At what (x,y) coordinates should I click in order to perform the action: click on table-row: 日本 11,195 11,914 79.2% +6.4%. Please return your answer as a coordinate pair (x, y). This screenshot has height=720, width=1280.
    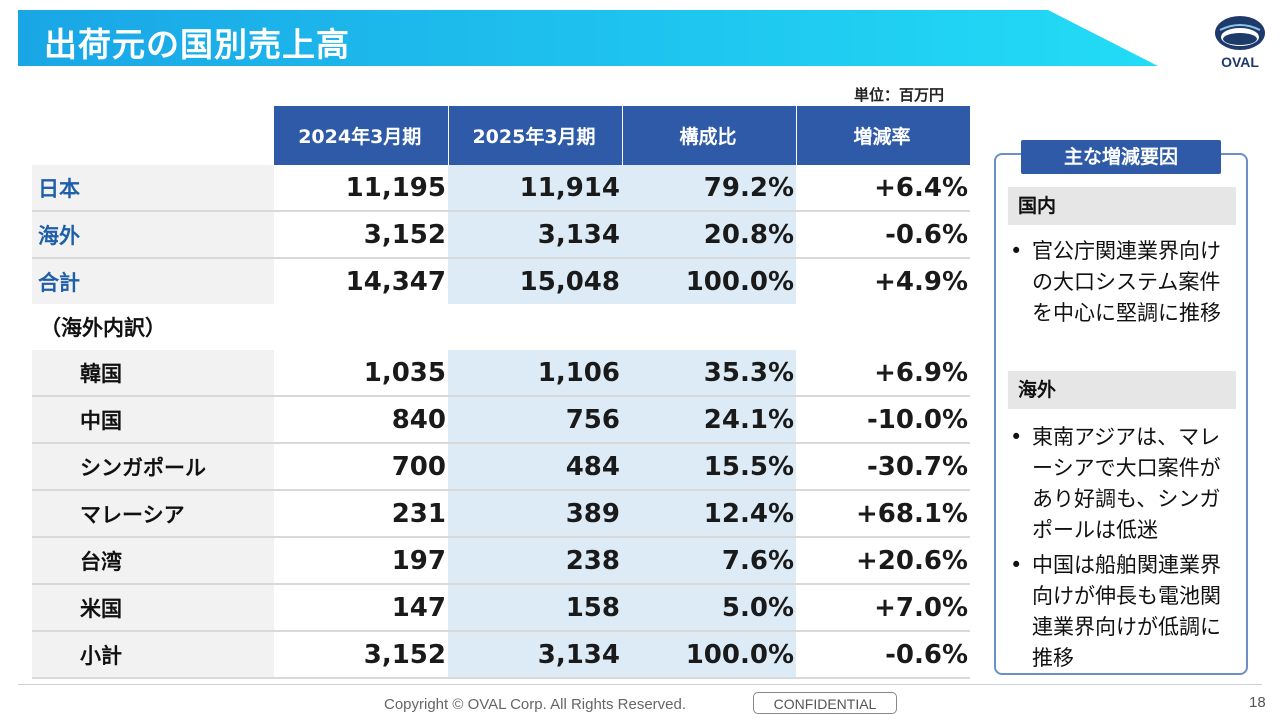
    Looking at the image, I should click on (501, 188).